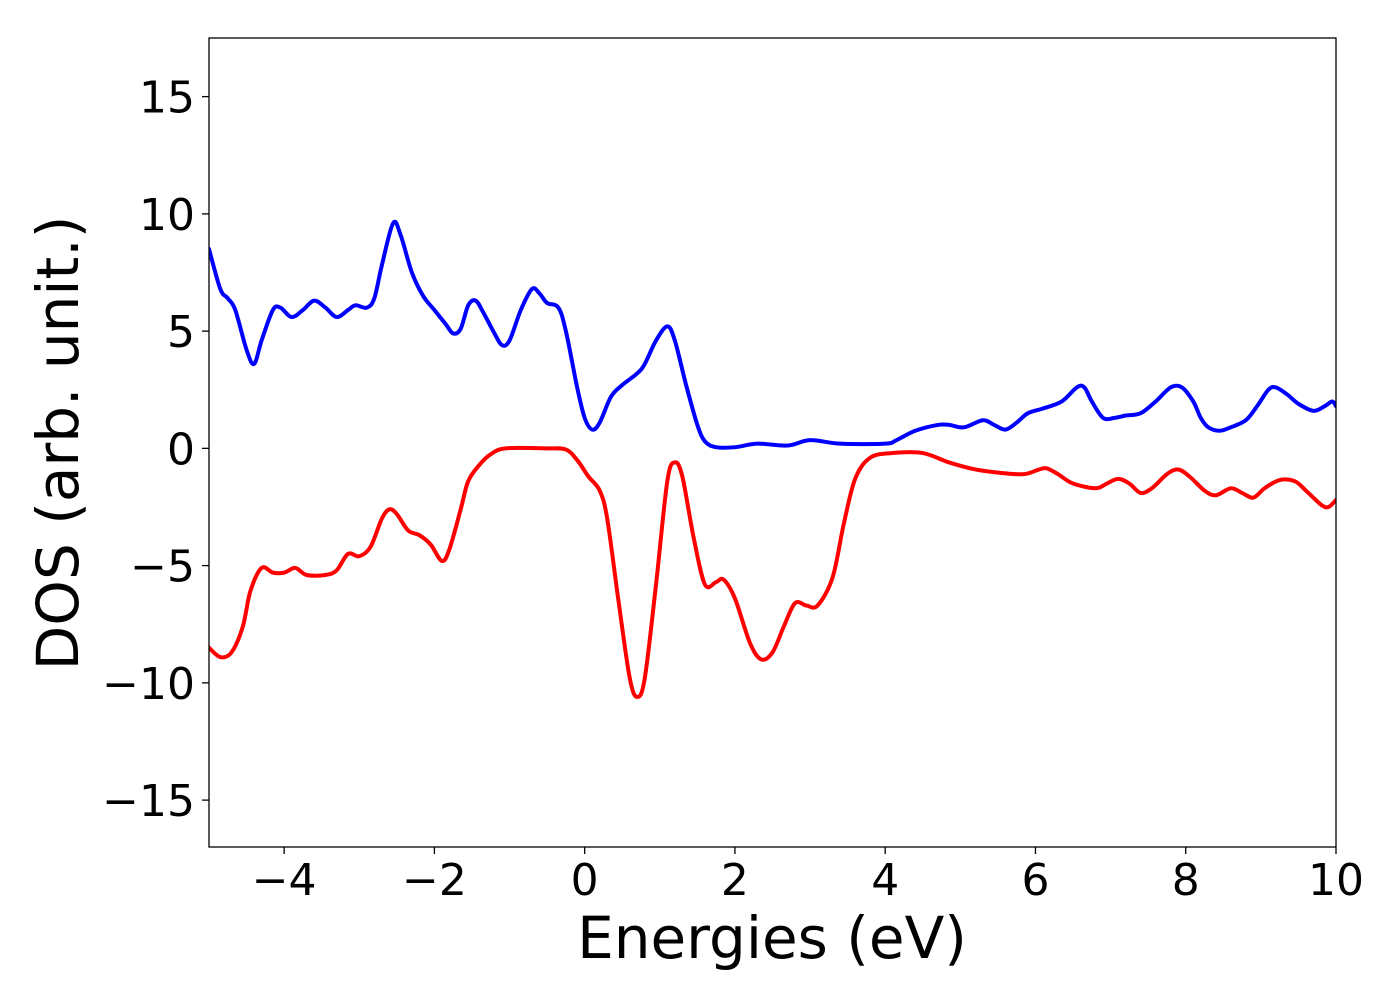 The height and width of the screenshot is (1000, 1400). Describe the element at coordinates (284, 880) in the screenshot. I see `x-tick-label: −4` at that location.